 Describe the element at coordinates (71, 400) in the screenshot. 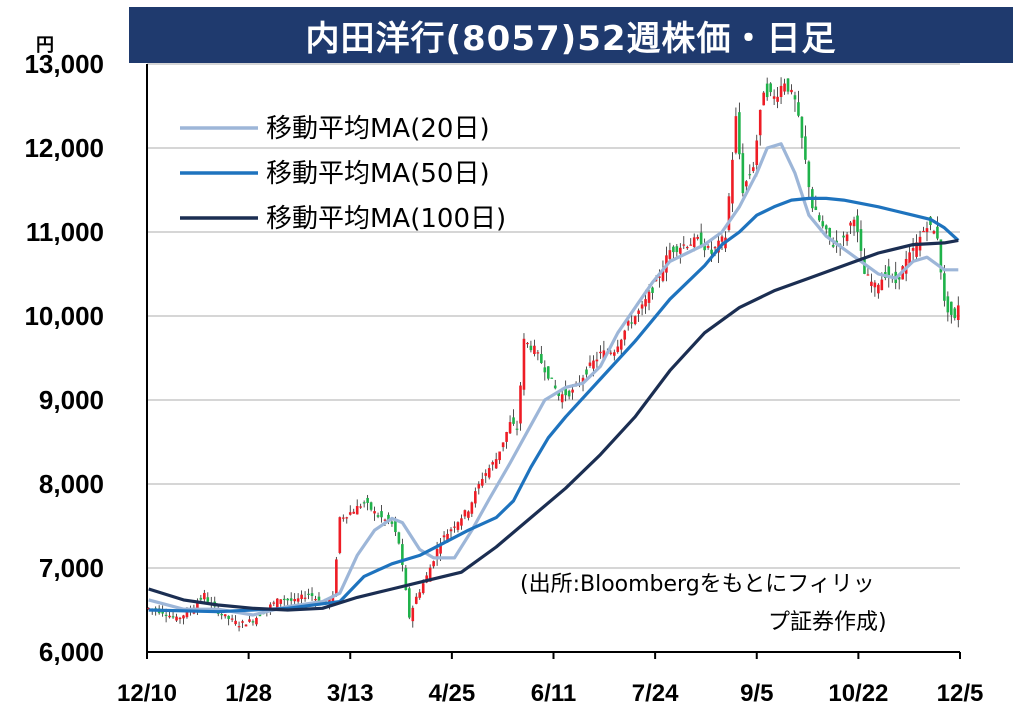

I see `y-tick-label: 9,000` at that location.